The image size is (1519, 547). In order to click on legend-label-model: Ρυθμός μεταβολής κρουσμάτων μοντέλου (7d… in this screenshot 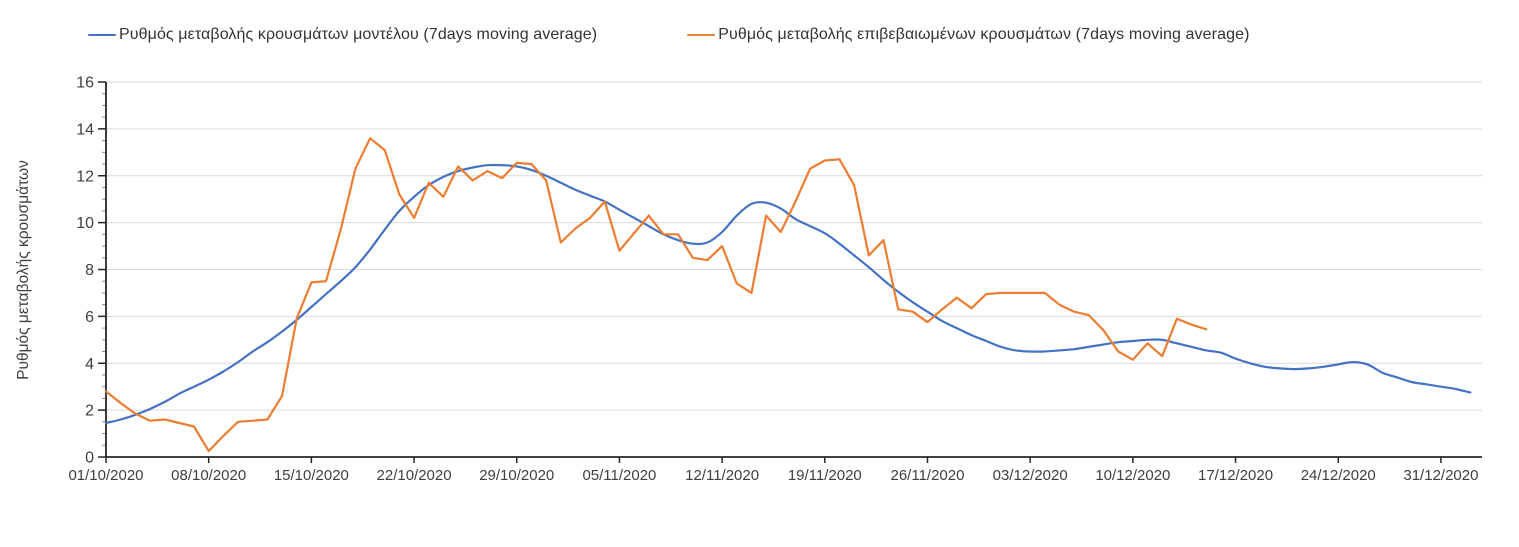, I will do `click(358, 34)`.